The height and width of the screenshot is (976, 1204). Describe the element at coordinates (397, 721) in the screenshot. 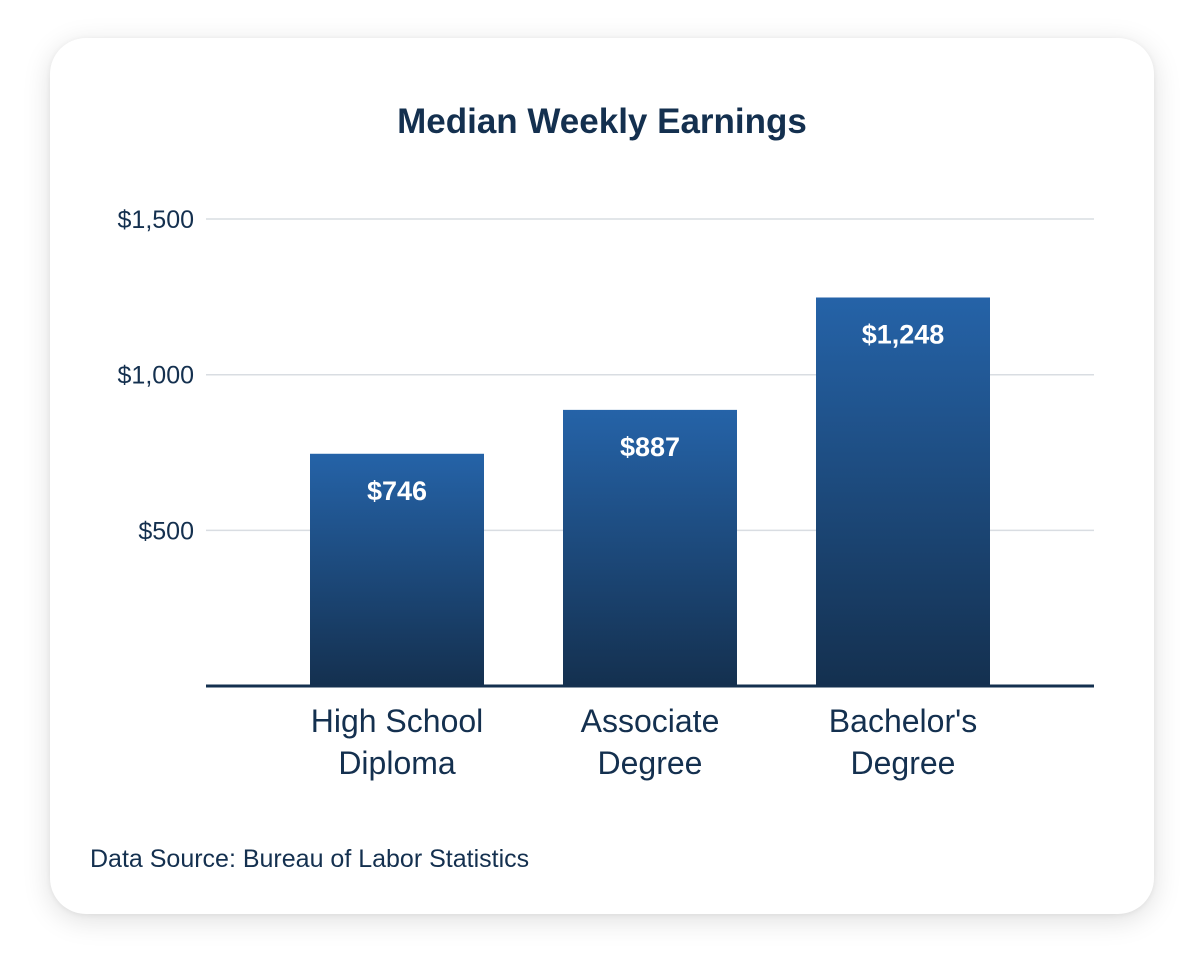

I see `x-category-label: High School` at that location.